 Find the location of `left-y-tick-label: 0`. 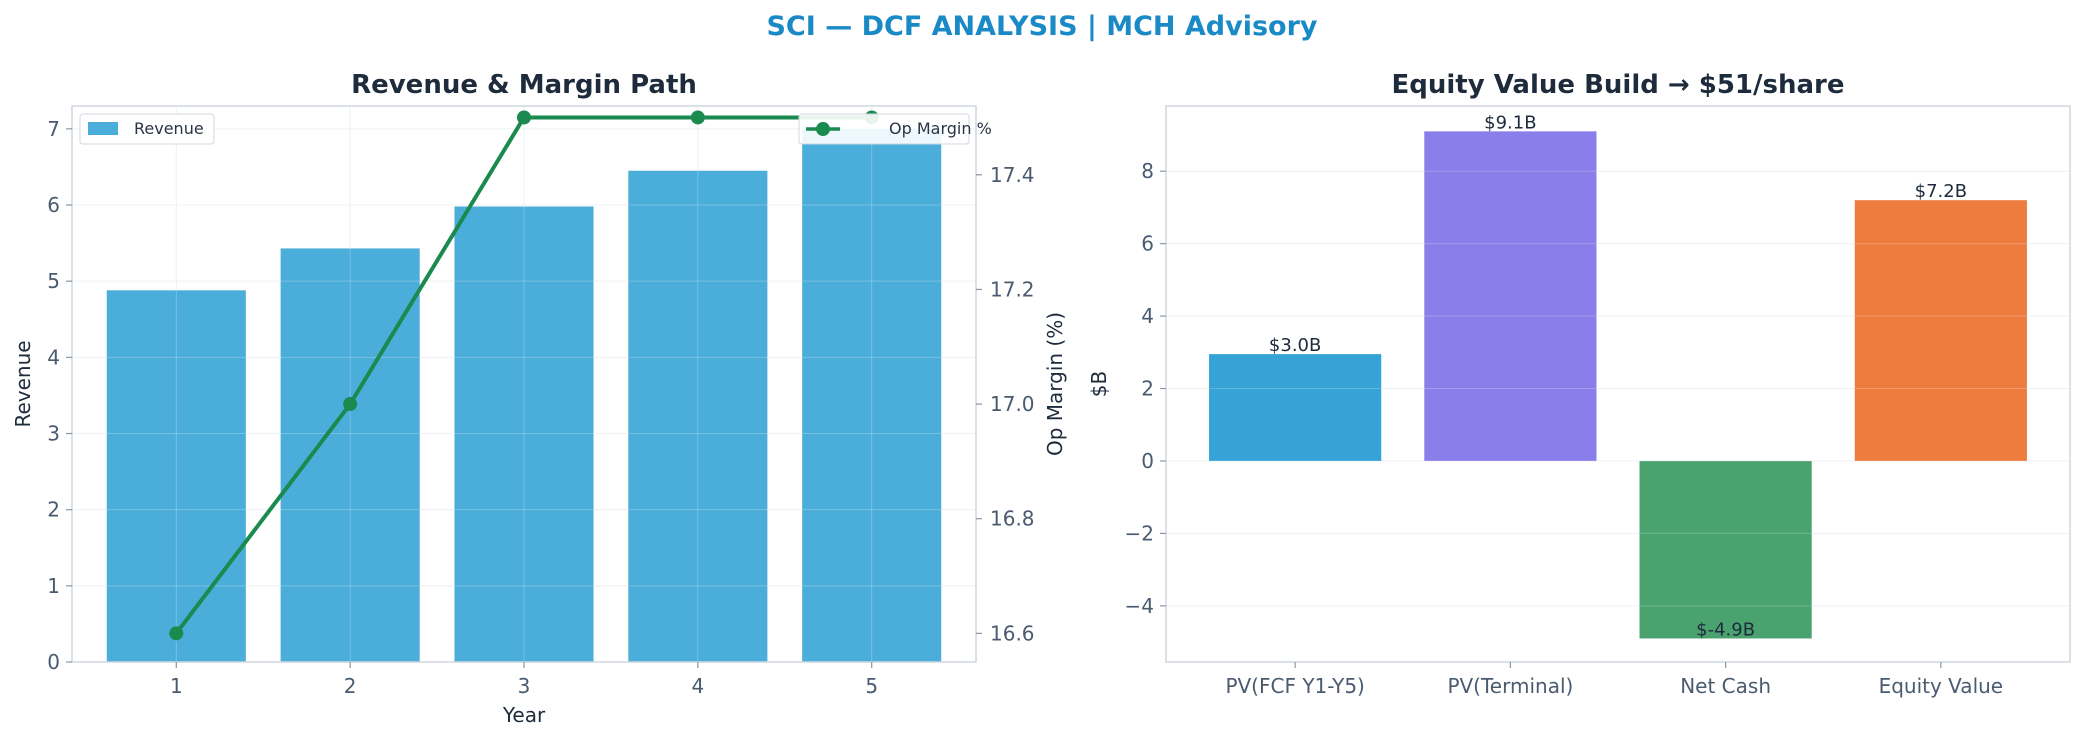

left-y-tick-label: 0 is located at coordinates (53, 662).